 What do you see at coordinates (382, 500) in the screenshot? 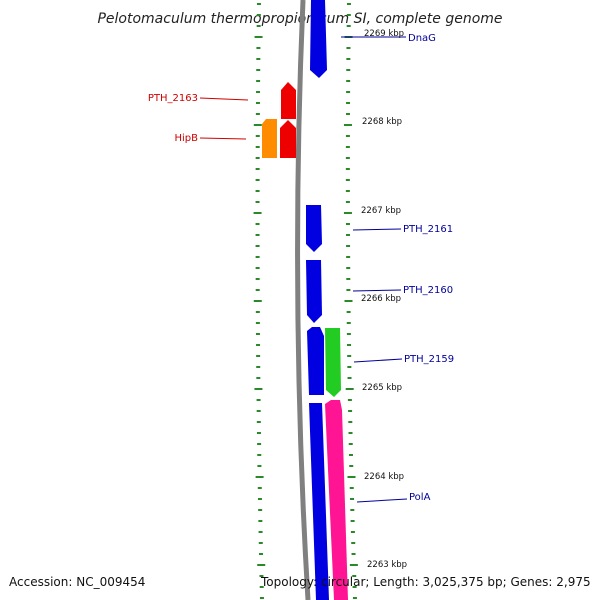
I see `leader-pola` at bounding box center [382, 500].